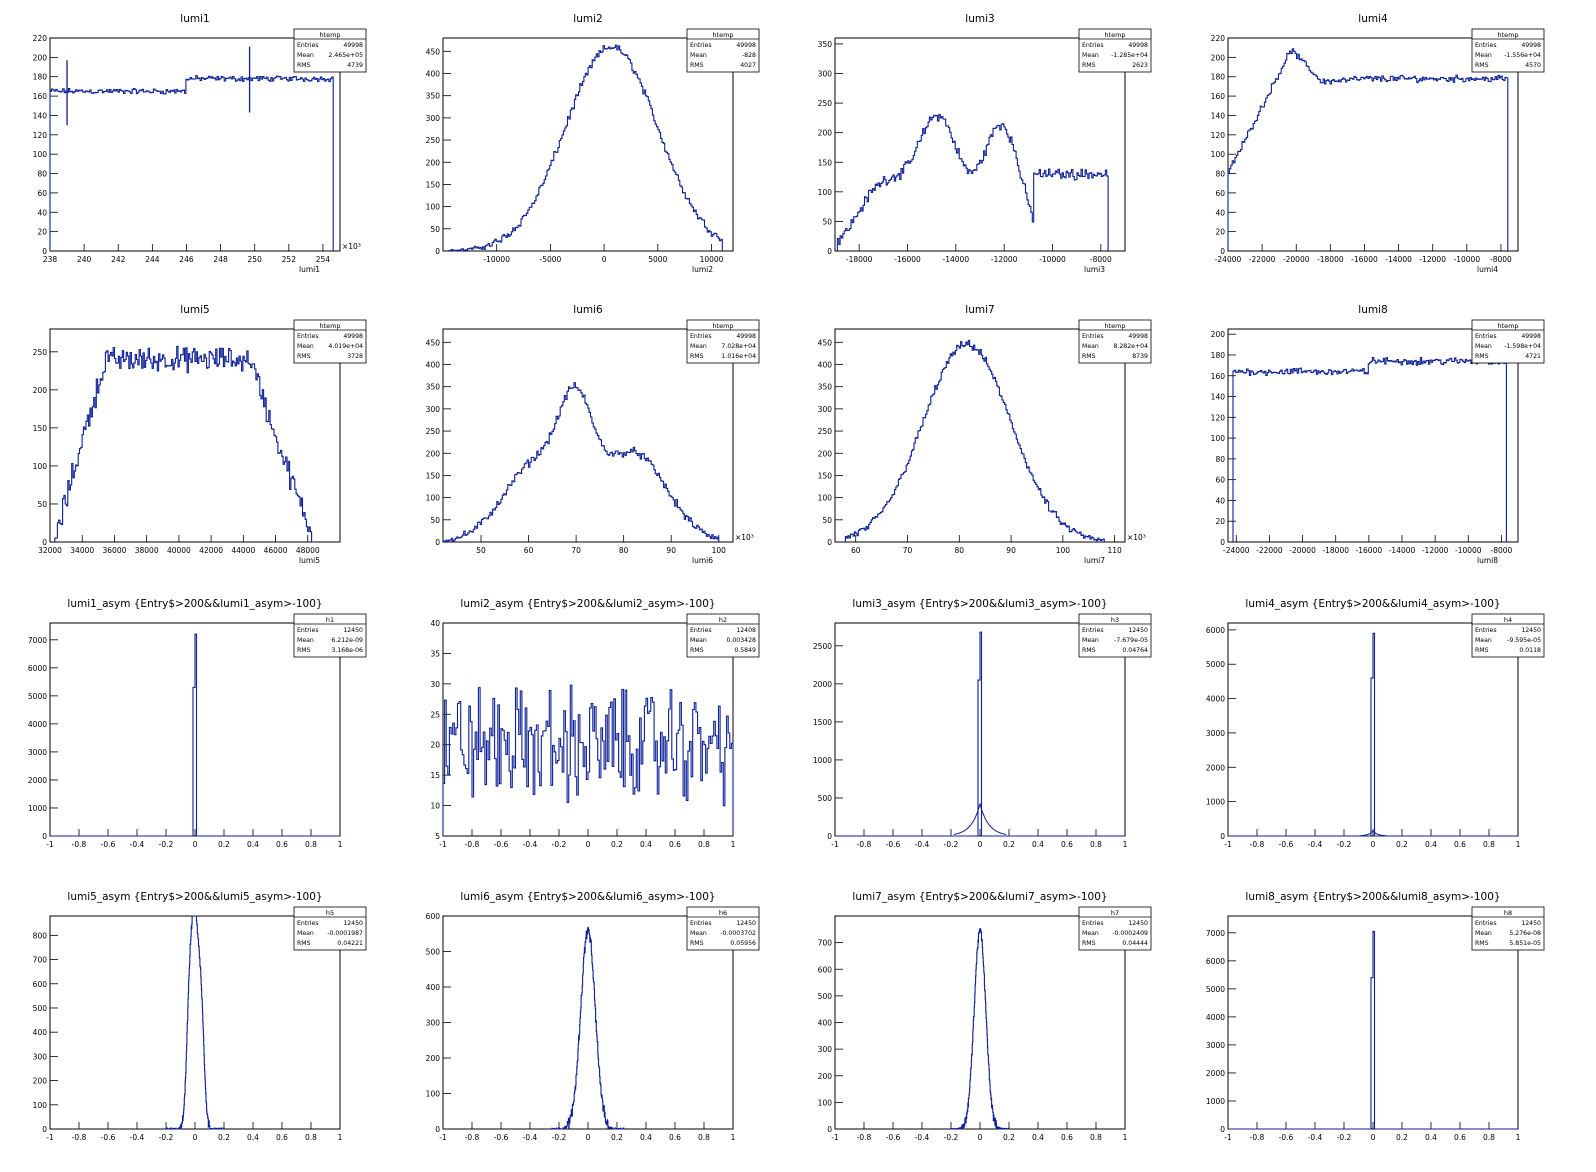 This screenshot has width=1596, height=1172. I want to click on stats-value: 12450, so click(1531, 923).